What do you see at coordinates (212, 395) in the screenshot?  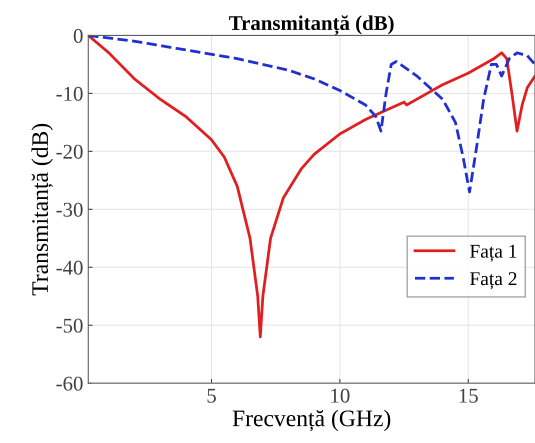 I see `x-tick-label: 5` at bounding box center [212, 395].